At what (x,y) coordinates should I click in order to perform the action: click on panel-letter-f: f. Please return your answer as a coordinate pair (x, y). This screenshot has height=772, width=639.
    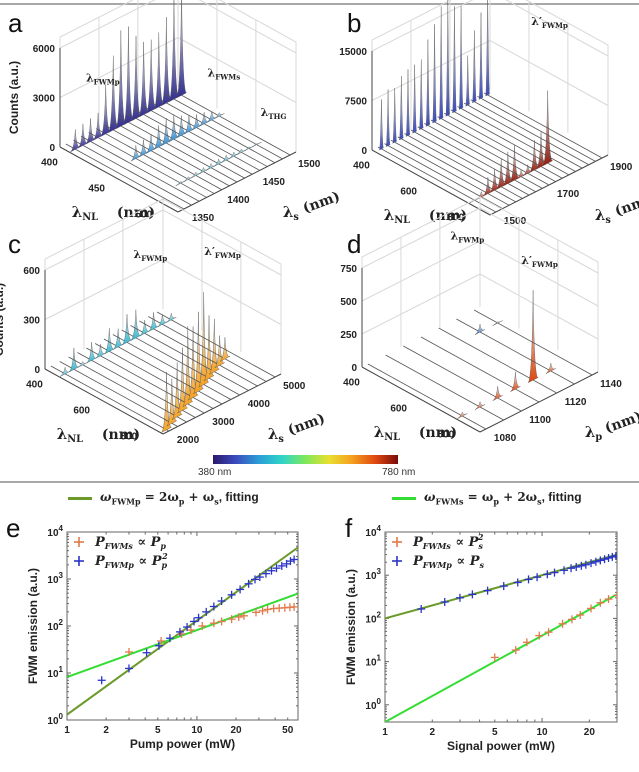
    Looking at the image, I should click on (349, 528).